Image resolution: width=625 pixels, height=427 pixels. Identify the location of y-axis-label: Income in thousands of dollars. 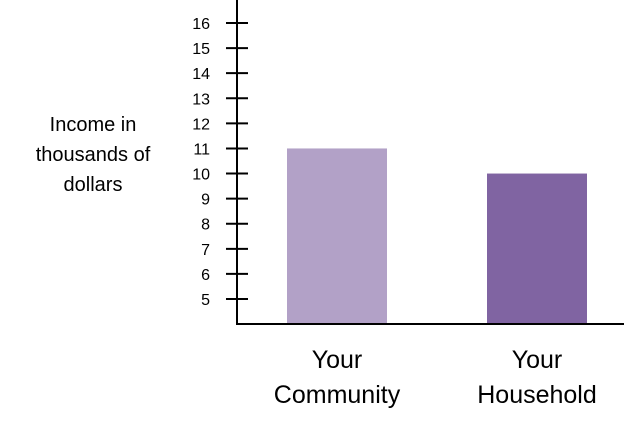
(93, 155).